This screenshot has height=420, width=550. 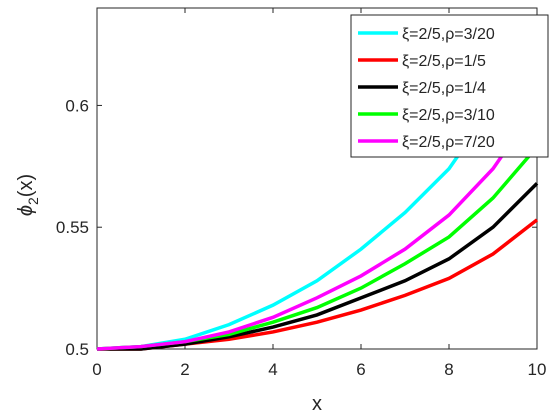 What do you see at coordinates (448, 34) in the screenshot?
I see `legend-label: ξ=2/5,ρ=3/20` at bounding box center [448, 34].